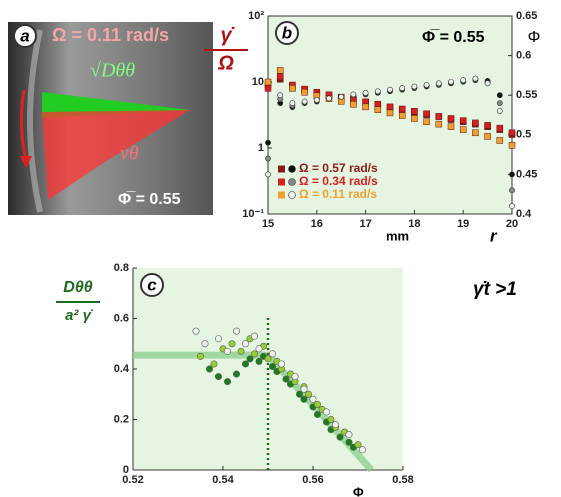 The image size is (561, 497). I want to click on x-tick-label: 0.56, so click(312, 480).